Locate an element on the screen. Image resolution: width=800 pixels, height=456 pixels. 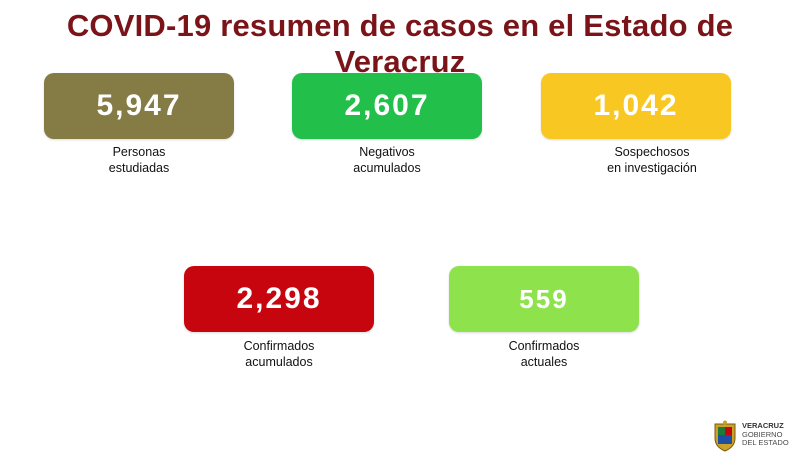
negativos-acumulados-value: 2,607 is located at coordinates (387, 105).